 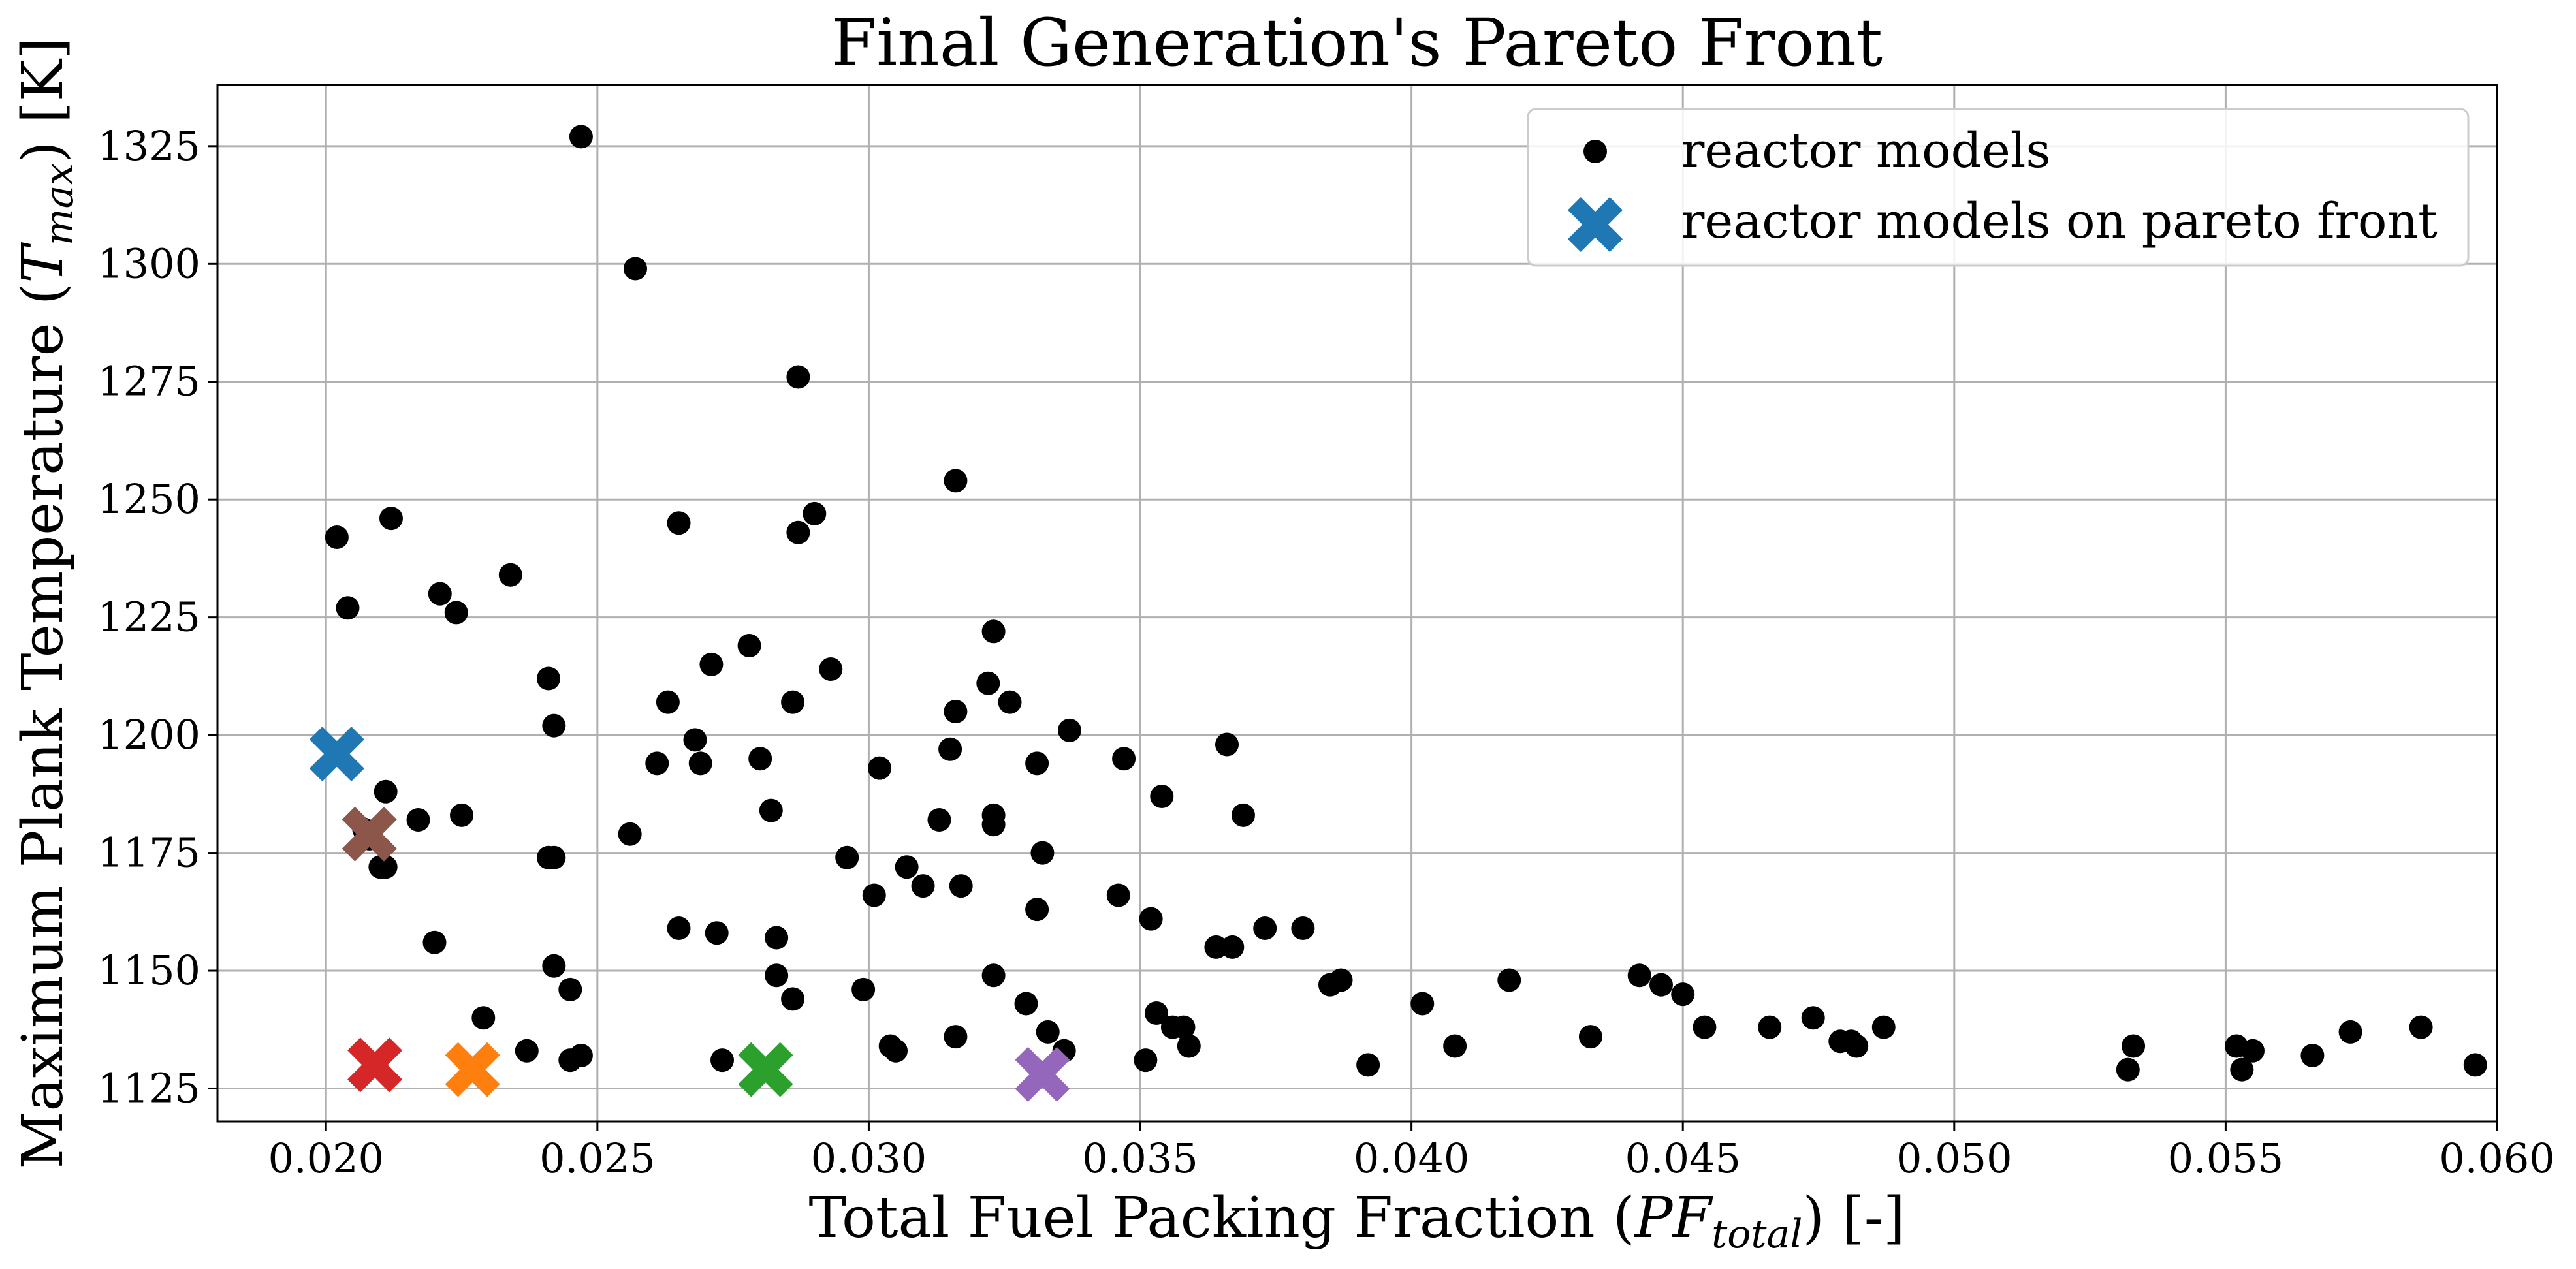 I want to click on x-tick-label: 0.060, so click(x=2497, y=1158).